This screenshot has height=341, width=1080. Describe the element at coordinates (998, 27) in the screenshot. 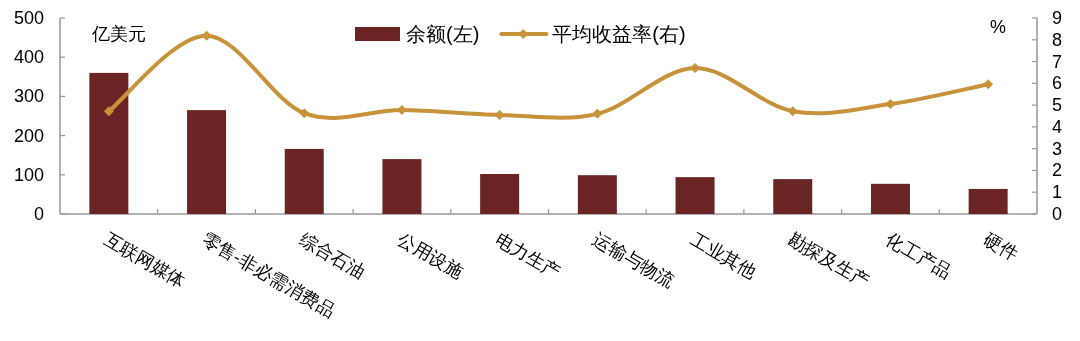

I see `y2-axis-title: %` at that location.